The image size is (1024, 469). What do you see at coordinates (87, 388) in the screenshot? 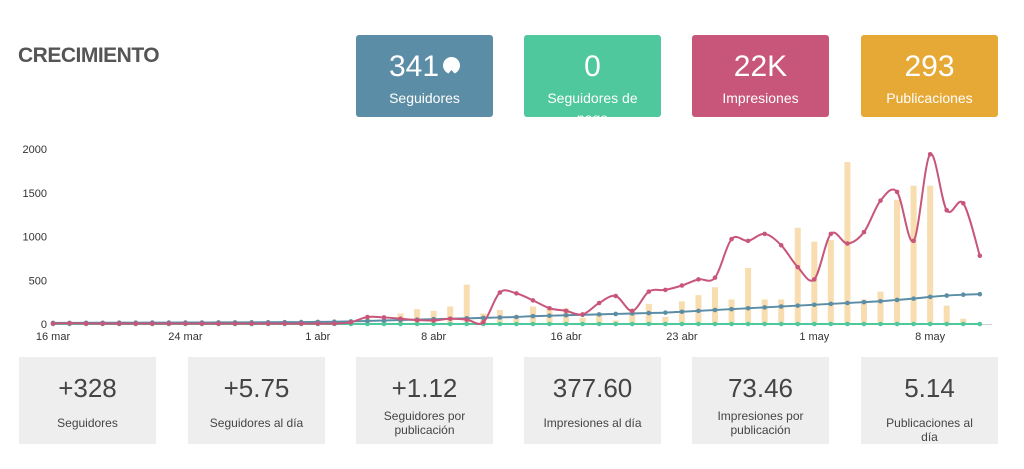
I see `stat-value: +328` at bounding box center [87, 388].